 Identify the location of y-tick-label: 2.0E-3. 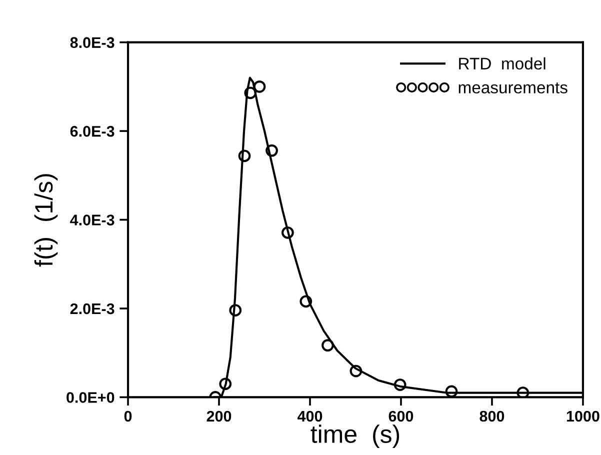
(92, 308).